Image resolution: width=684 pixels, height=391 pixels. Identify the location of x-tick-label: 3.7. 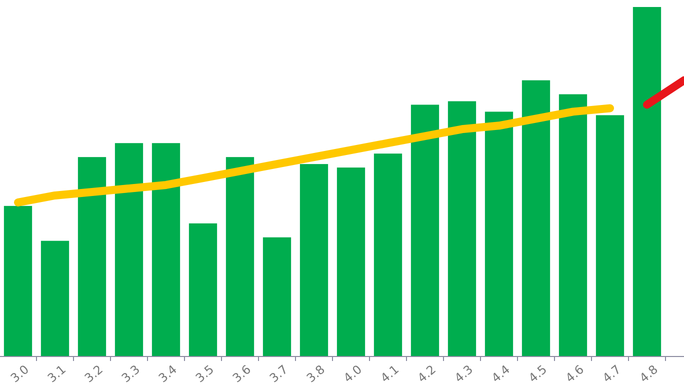
(278, 374).